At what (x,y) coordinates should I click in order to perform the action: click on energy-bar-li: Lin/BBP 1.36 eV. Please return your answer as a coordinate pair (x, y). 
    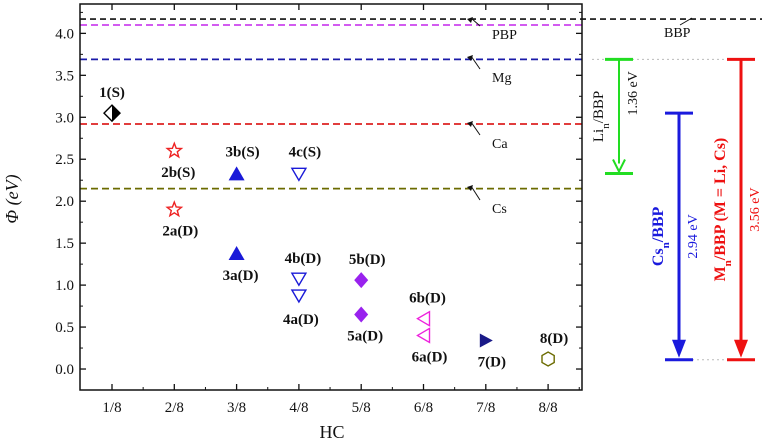
    Looking at the image, I should click on (616, 116).